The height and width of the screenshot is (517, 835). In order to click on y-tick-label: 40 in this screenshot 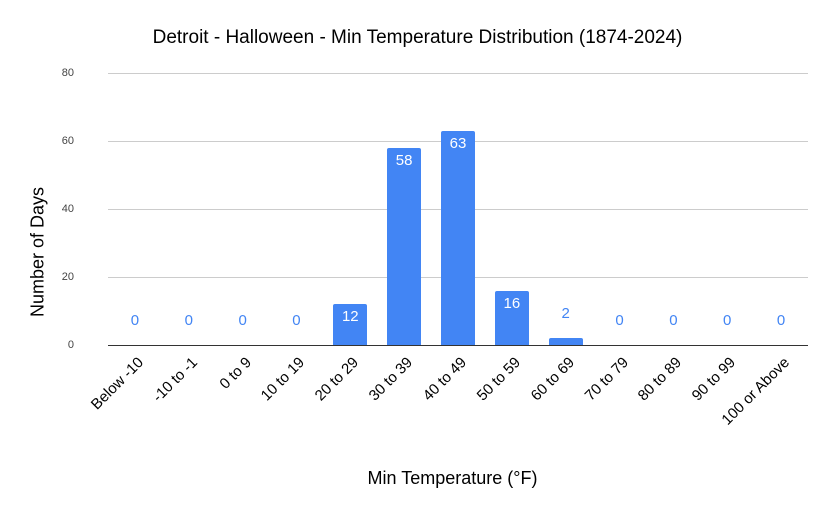, I will do `click(67, 209)`.